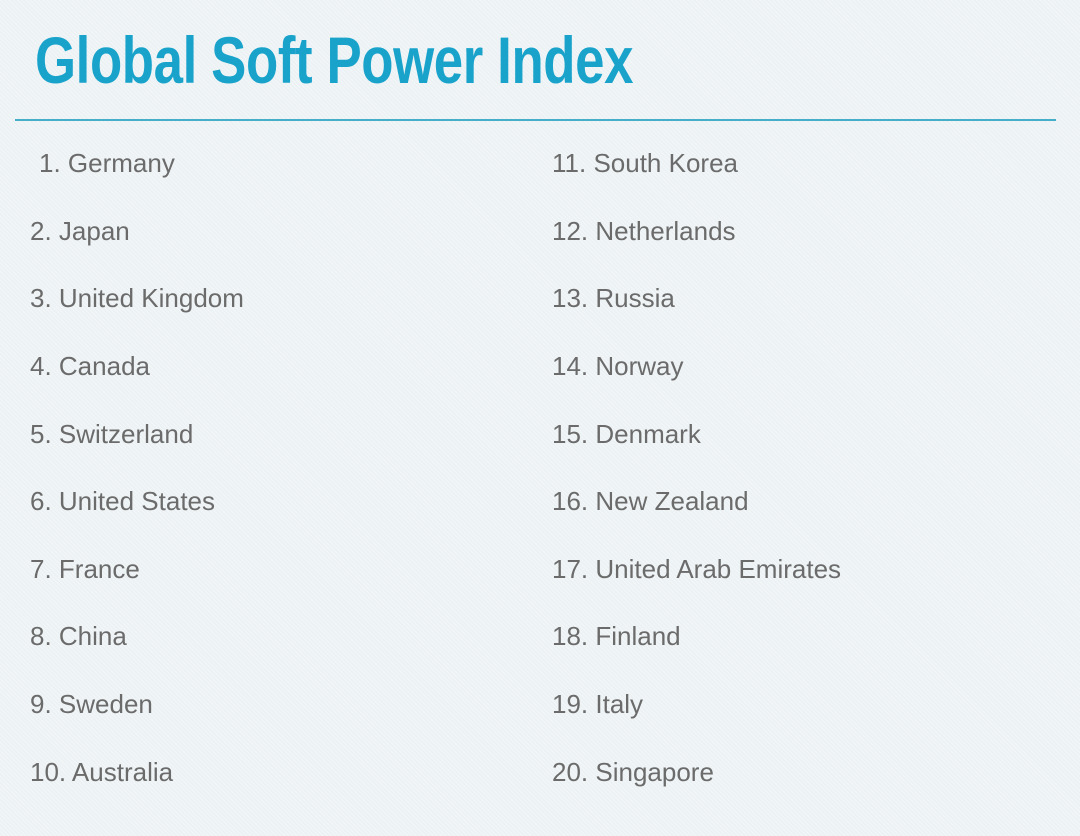  What do you see at coordinates (816, 772) in the screenshot?
I see `ranking-item-20: 20. Singapore` at bounding box center [816, 772].